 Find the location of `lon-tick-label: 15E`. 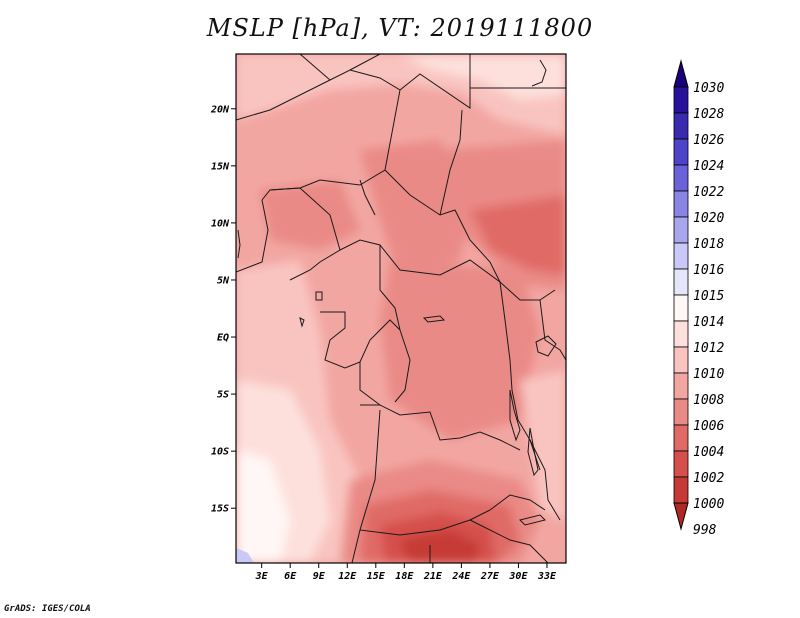

lon-tick-label: 15E is located at coordinates (376, 576).